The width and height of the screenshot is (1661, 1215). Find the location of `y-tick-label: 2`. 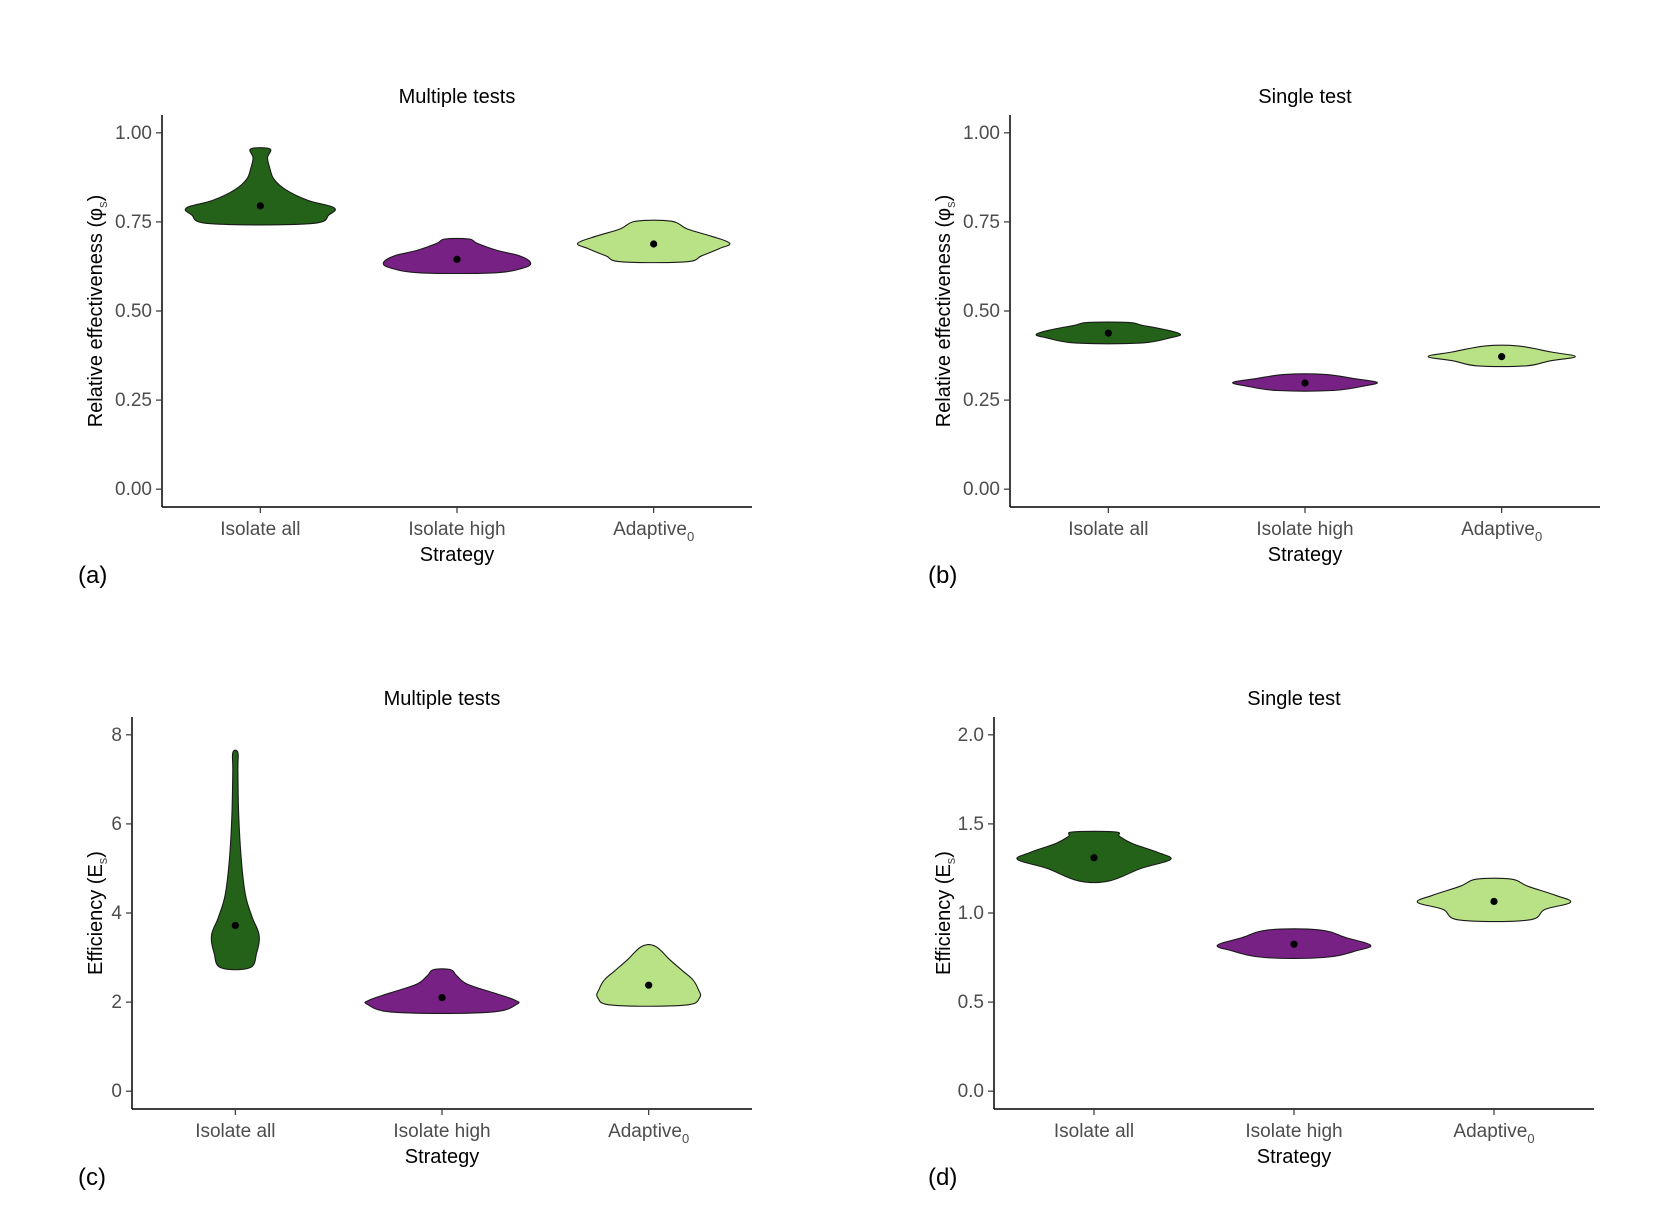

y-tick-label: 2 is located at coordinates (116, 1002).